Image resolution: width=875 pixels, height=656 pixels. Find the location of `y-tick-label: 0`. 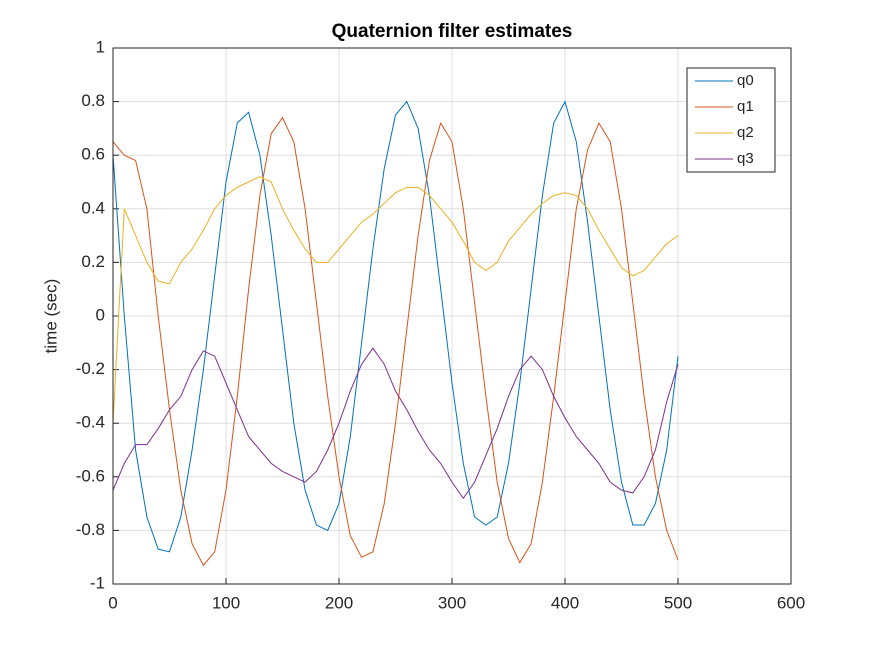

y-tick-label: 0 is located at coordinates (100, 314).